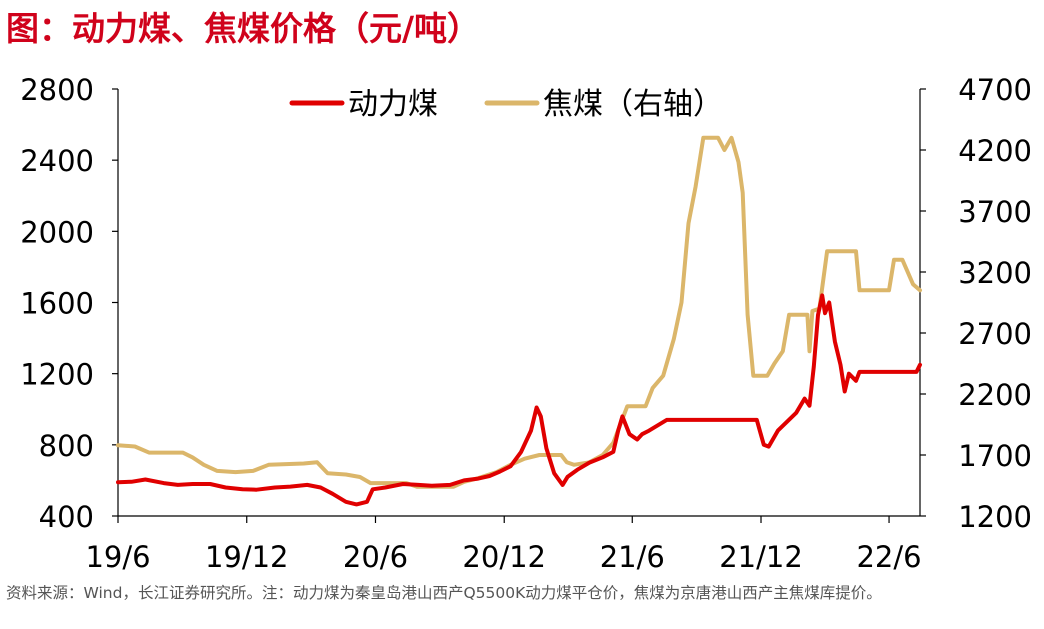 The height and width of the screenshot is (629, 1044). What do you see at coordinates (995, 456) in the screenshot?
I see `right-tick-label: 1700` at bounding box center [995, 456].